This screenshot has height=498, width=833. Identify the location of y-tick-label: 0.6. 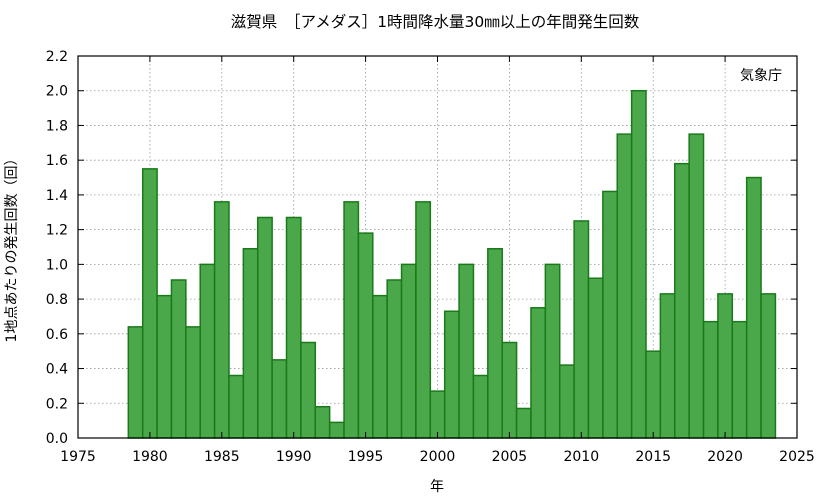
(57, 335).